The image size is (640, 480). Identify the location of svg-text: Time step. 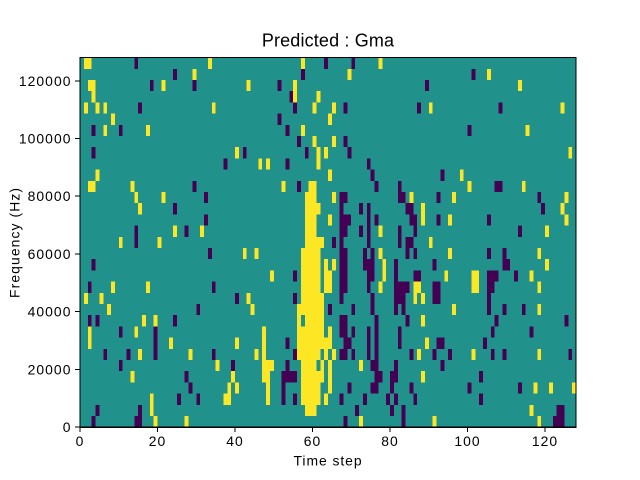
(327, 460).